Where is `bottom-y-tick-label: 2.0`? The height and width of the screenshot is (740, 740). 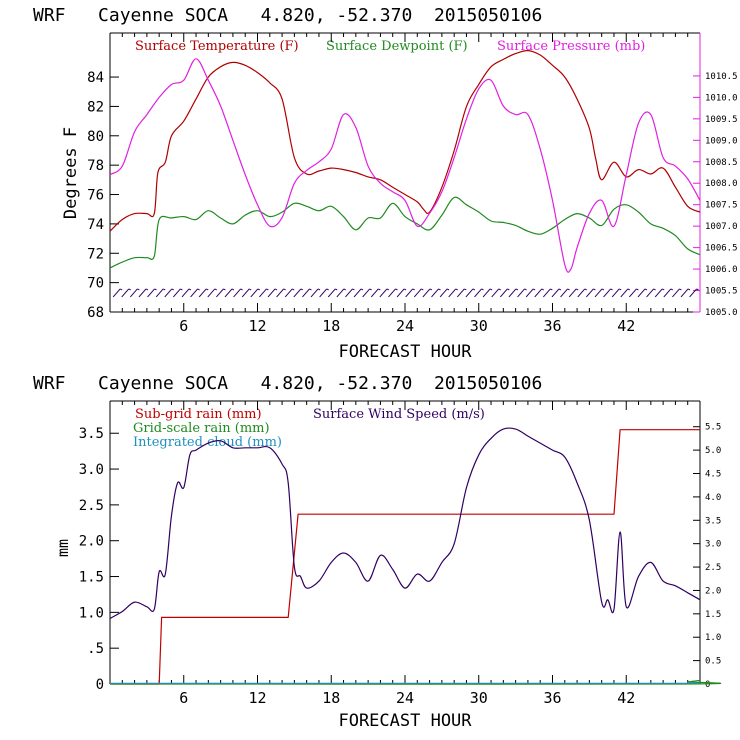
bottom-y-tick-label: 2.0 is located at coordinates (91, 542).